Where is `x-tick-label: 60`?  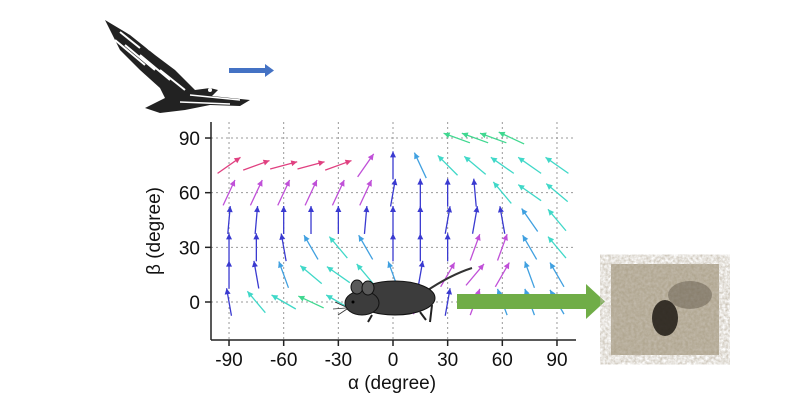 x-tick-label: 60 is located at coordinates (502, 360).